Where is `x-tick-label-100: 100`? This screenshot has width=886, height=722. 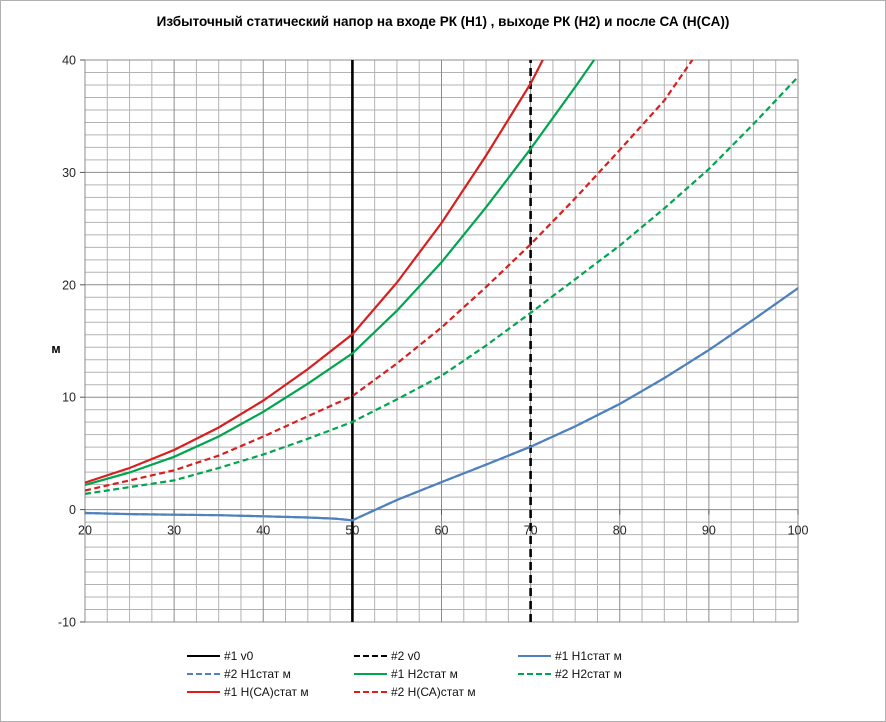 x-tick-label-100: 100 is located at coordinates (798, 531).